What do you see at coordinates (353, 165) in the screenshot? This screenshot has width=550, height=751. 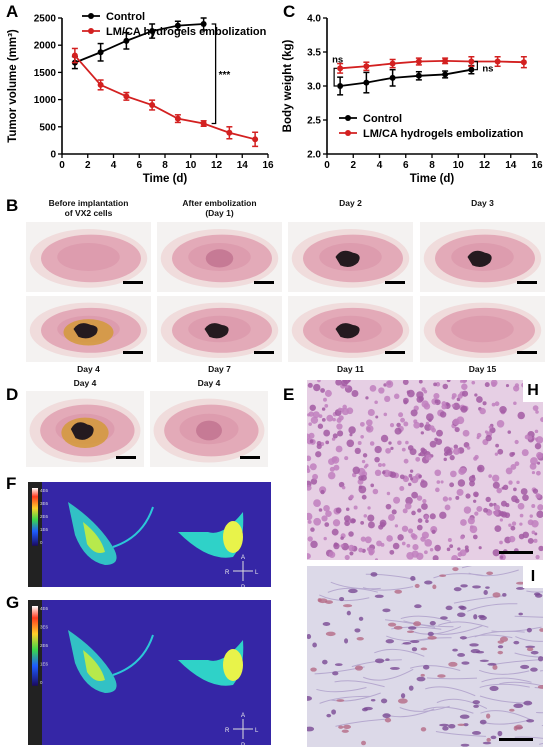 I see `x-tick-label: 2` at bounding box center [353, 165].